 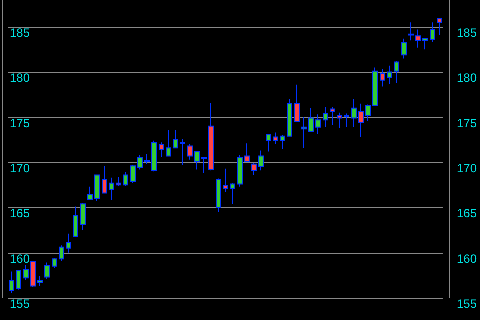 What do you see at coordinates (467, 123) in the screenshot?
I see `y2-tick-label: 175` at bounding box center [467, 123].